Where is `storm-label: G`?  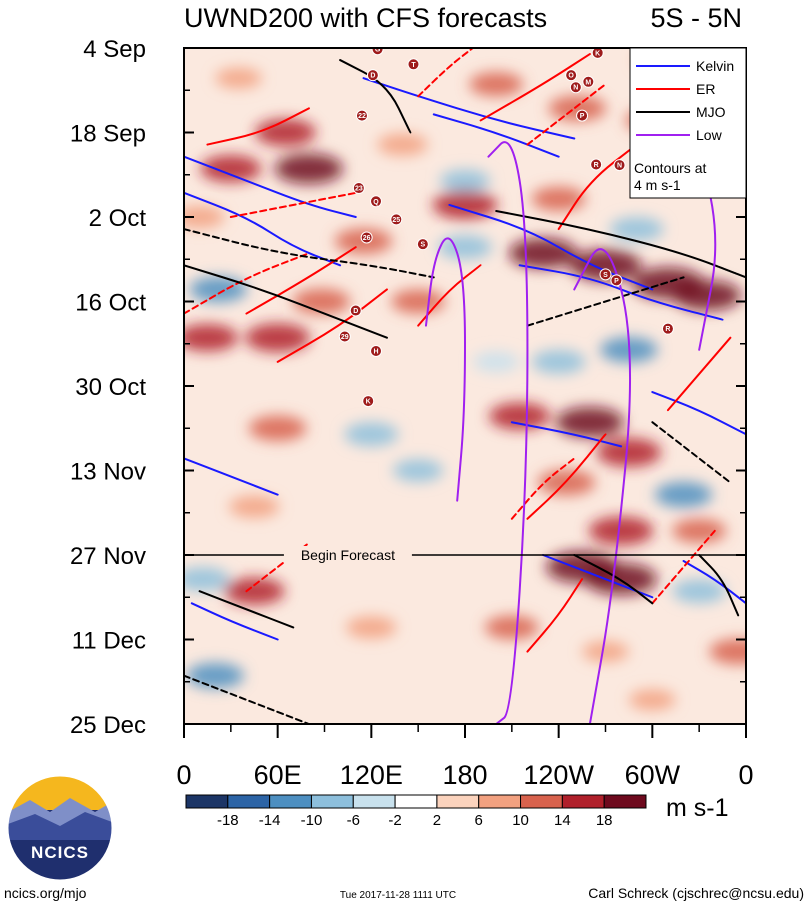
storm-label: G is located at coordinates (378, 50).